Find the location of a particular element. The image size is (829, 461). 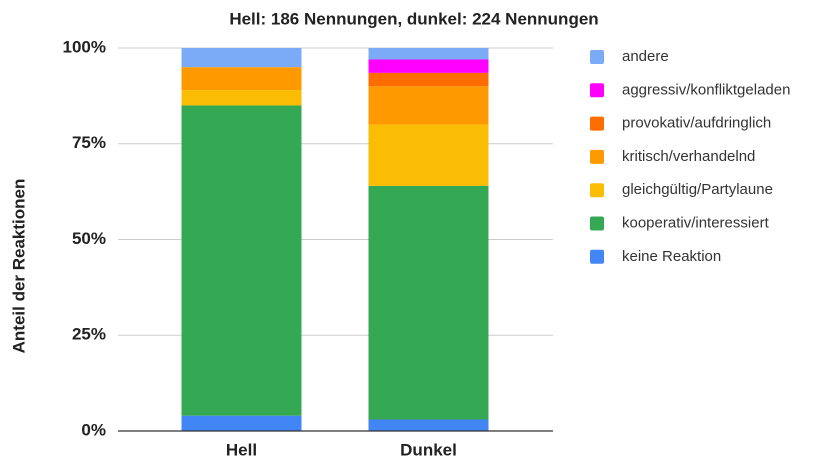

y-tick-label: 75% is located at coordinates (89, 142).